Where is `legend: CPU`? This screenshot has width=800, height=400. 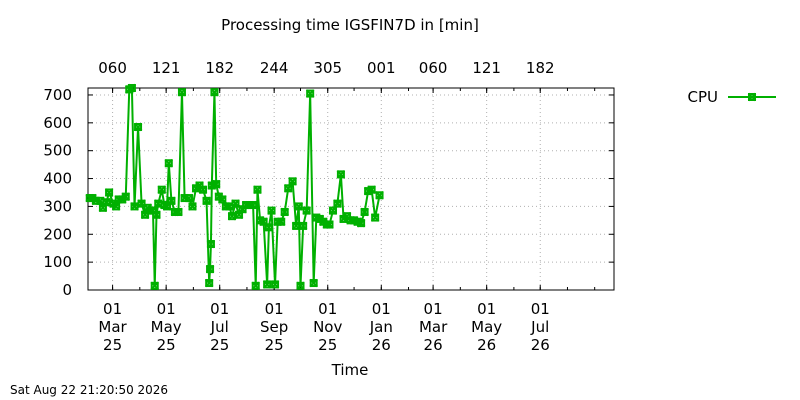 legend: CPU is located at coordinates (732, 97).